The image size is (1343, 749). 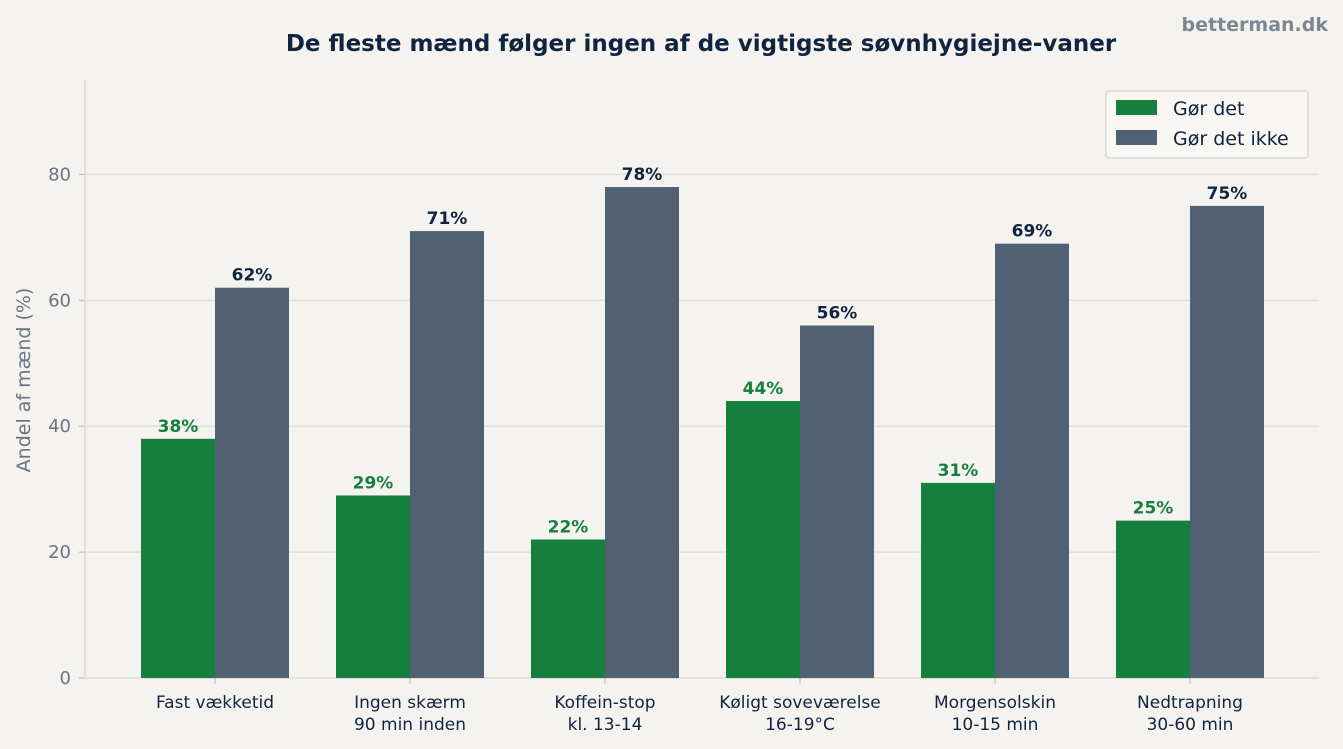 What do you see at coordinates (604, 703) in the screenshot?
I see `x-tick-label-line: Koffein-stop` at bounding box center [604, 703].